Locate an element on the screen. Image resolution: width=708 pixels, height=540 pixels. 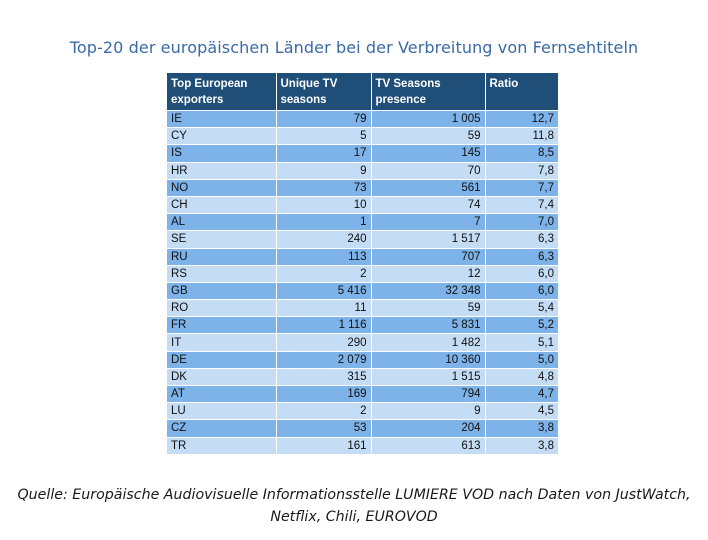
cell-ratio: 8,5 is located at coordinates (521, 153).